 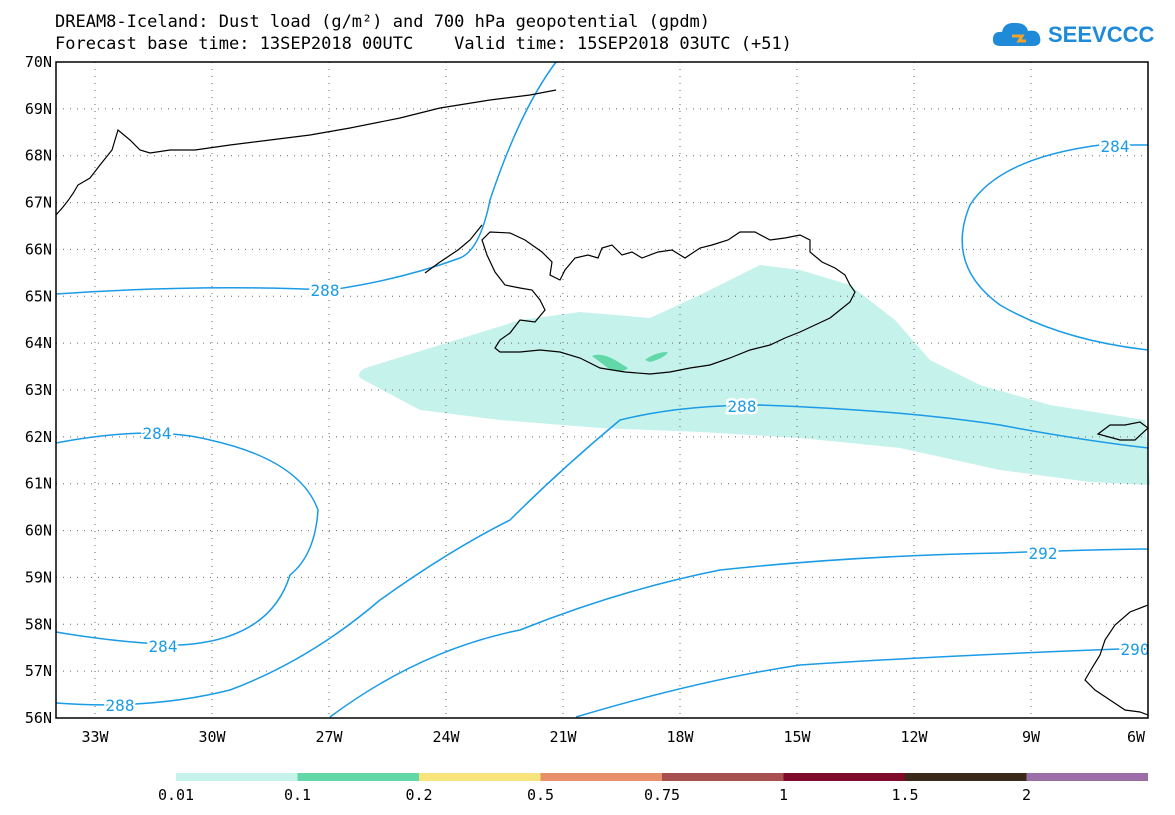 What do you see at coordinates (1122, 431) in the screenshot?
I see `faroe-islands` at bounding box center [1122, 431].